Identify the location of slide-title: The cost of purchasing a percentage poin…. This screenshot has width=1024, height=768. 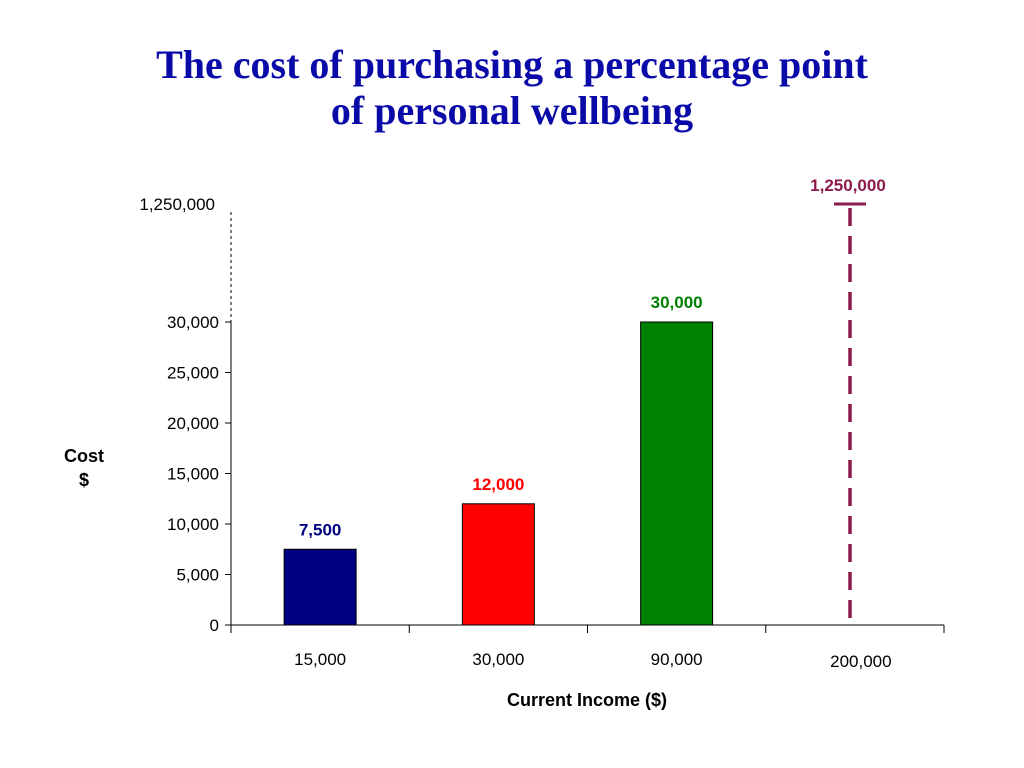
(512, 88).